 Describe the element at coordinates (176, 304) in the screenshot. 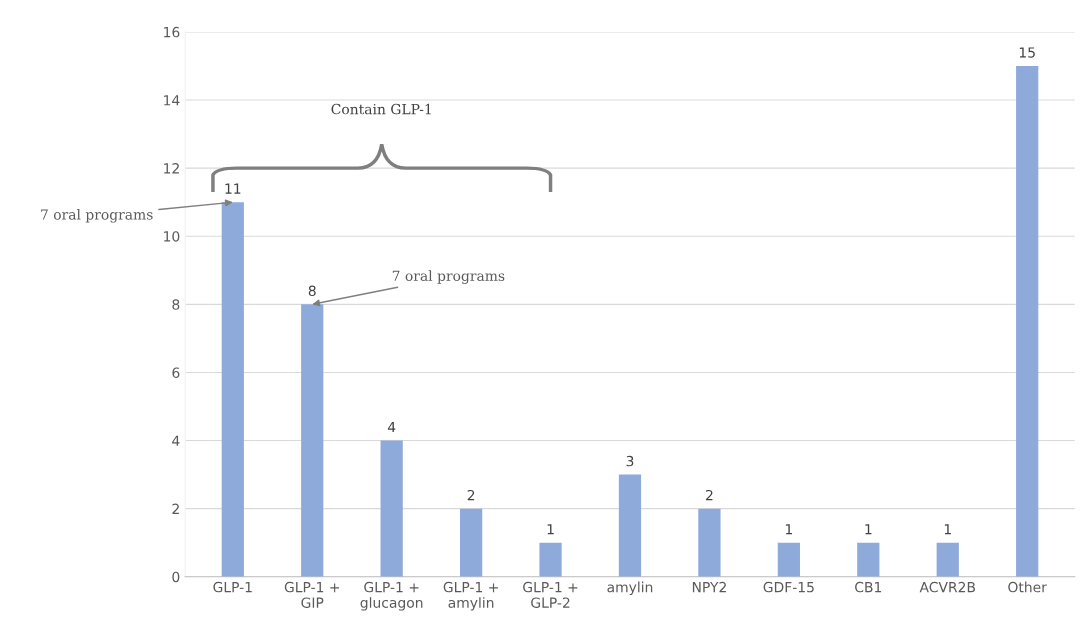

I see `y-tick-label: 8` at that location.